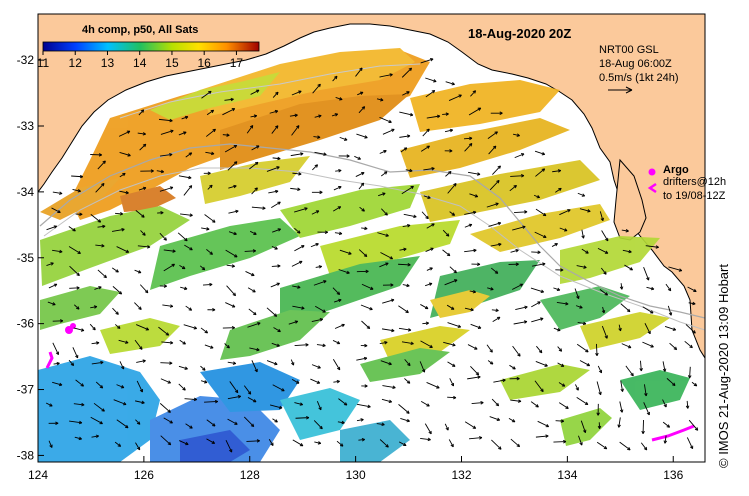  Describe the element at coordinates (26, 60) in the screenshot. I see `y-tick-label: -32` at that location.